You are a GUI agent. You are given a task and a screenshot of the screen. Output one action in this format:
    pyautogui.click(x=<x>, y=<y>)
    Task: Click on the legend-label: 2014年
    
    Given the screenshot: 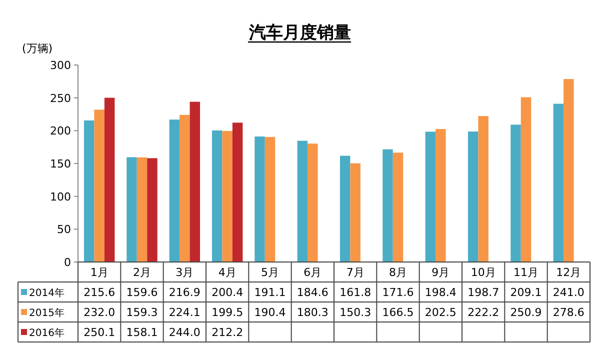 What is the action you would take?
    pyautogui.click(x=46, y=293)
    